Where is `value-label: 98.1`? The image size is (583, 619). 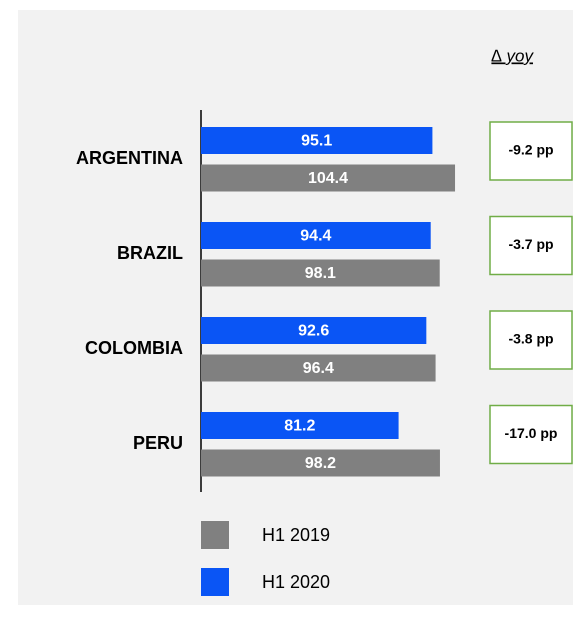
value-label: 98.1 is located at coordinates (320, 273).